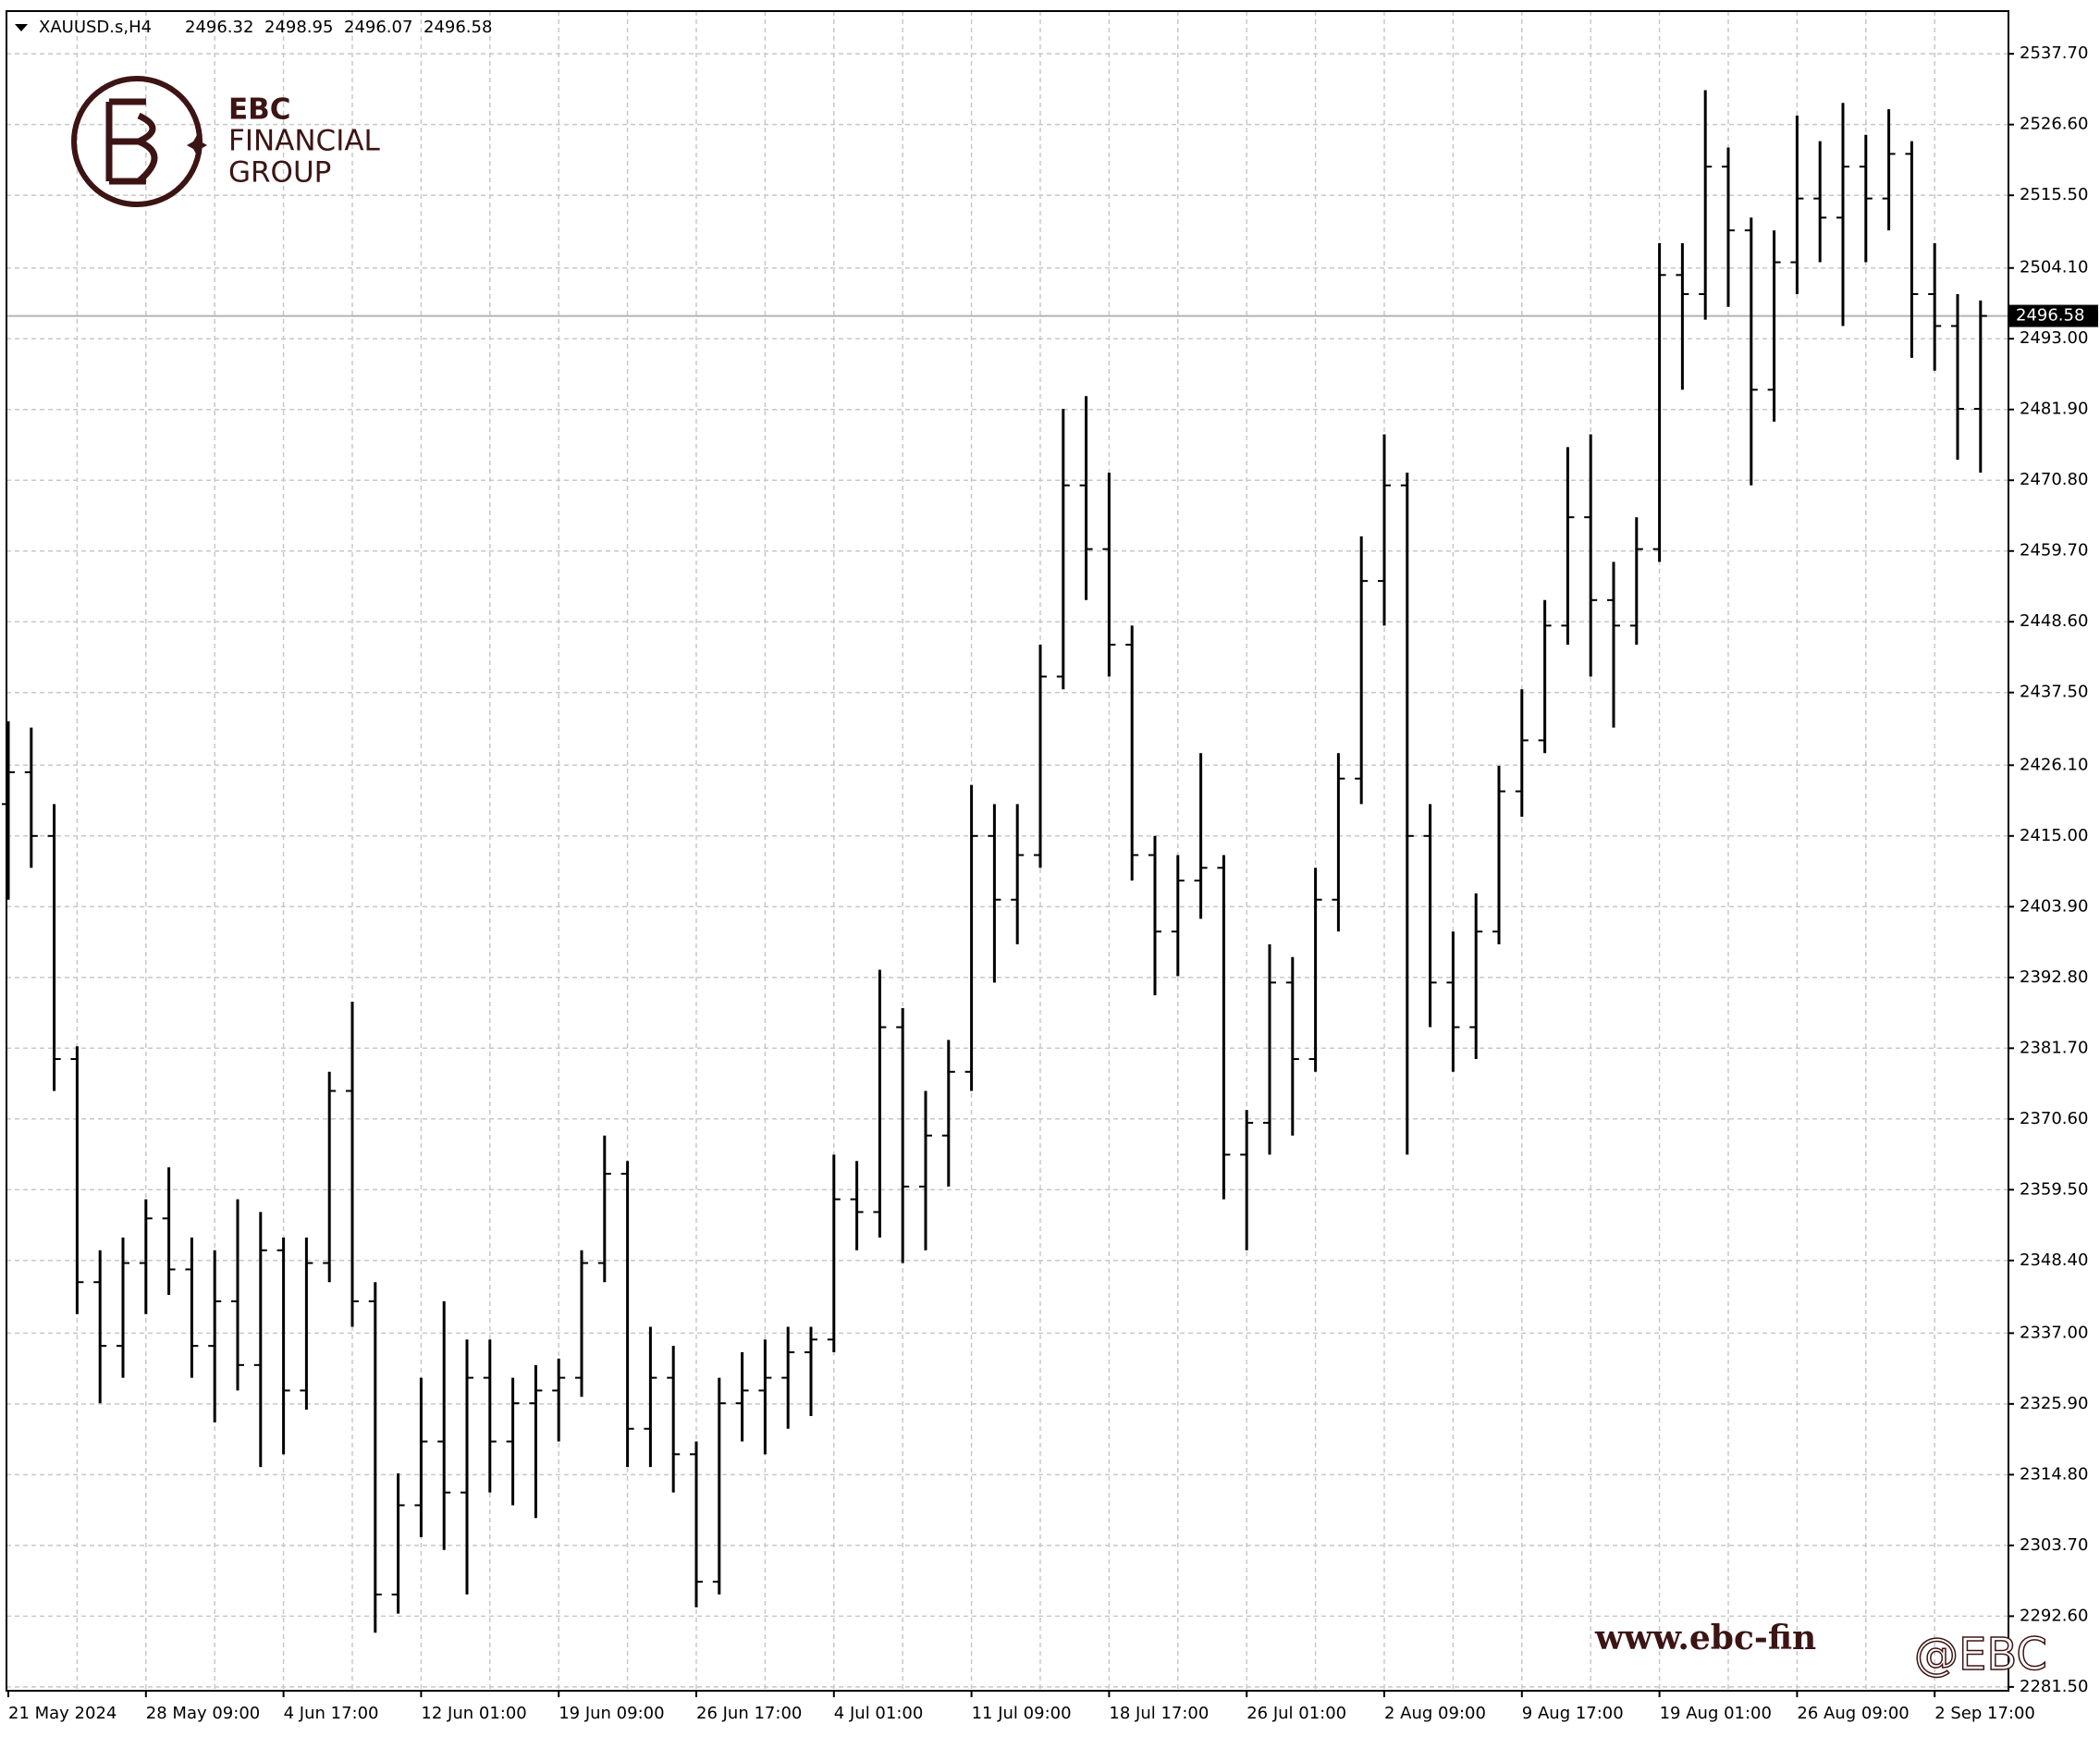 The width and height of the screenshot is (2100, 1737). What do you see at coordinates (2054, 338) in the screenshot?
I see `y-tick-label: 2493.00` at bounding box center [2054, 338].